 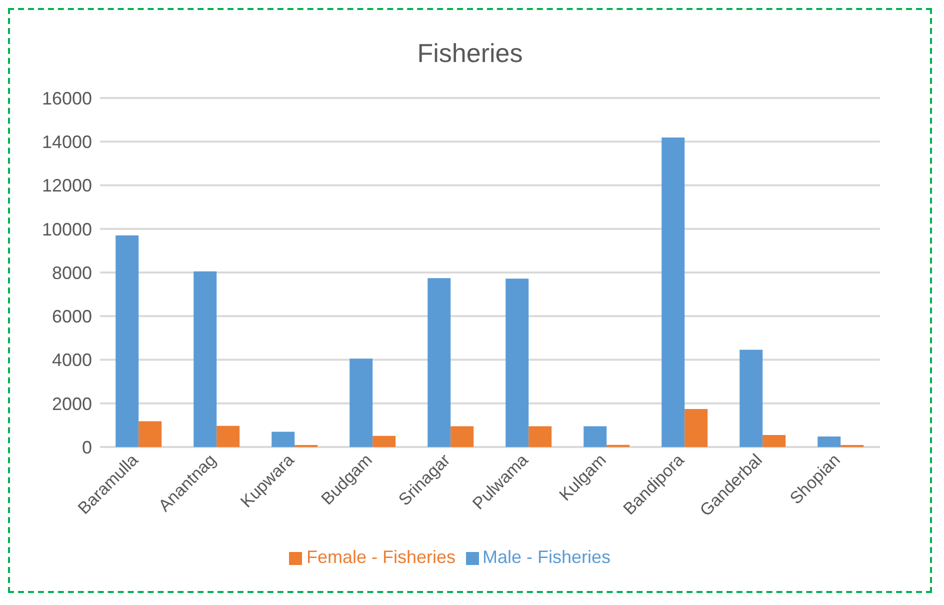 I want to click on y-tick-label: 4000, so click(x=72, y=360).